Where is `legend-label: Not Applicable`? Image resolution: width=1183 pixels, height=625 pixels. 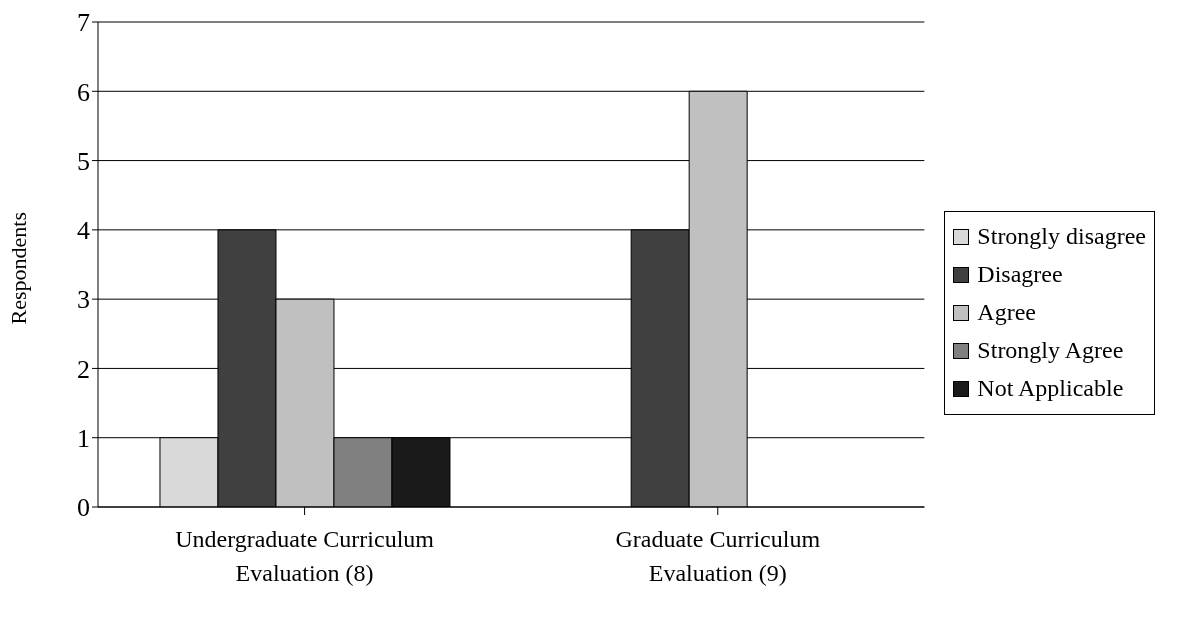 legend-label: Not Applicable is located at coordinates (1050, 388).